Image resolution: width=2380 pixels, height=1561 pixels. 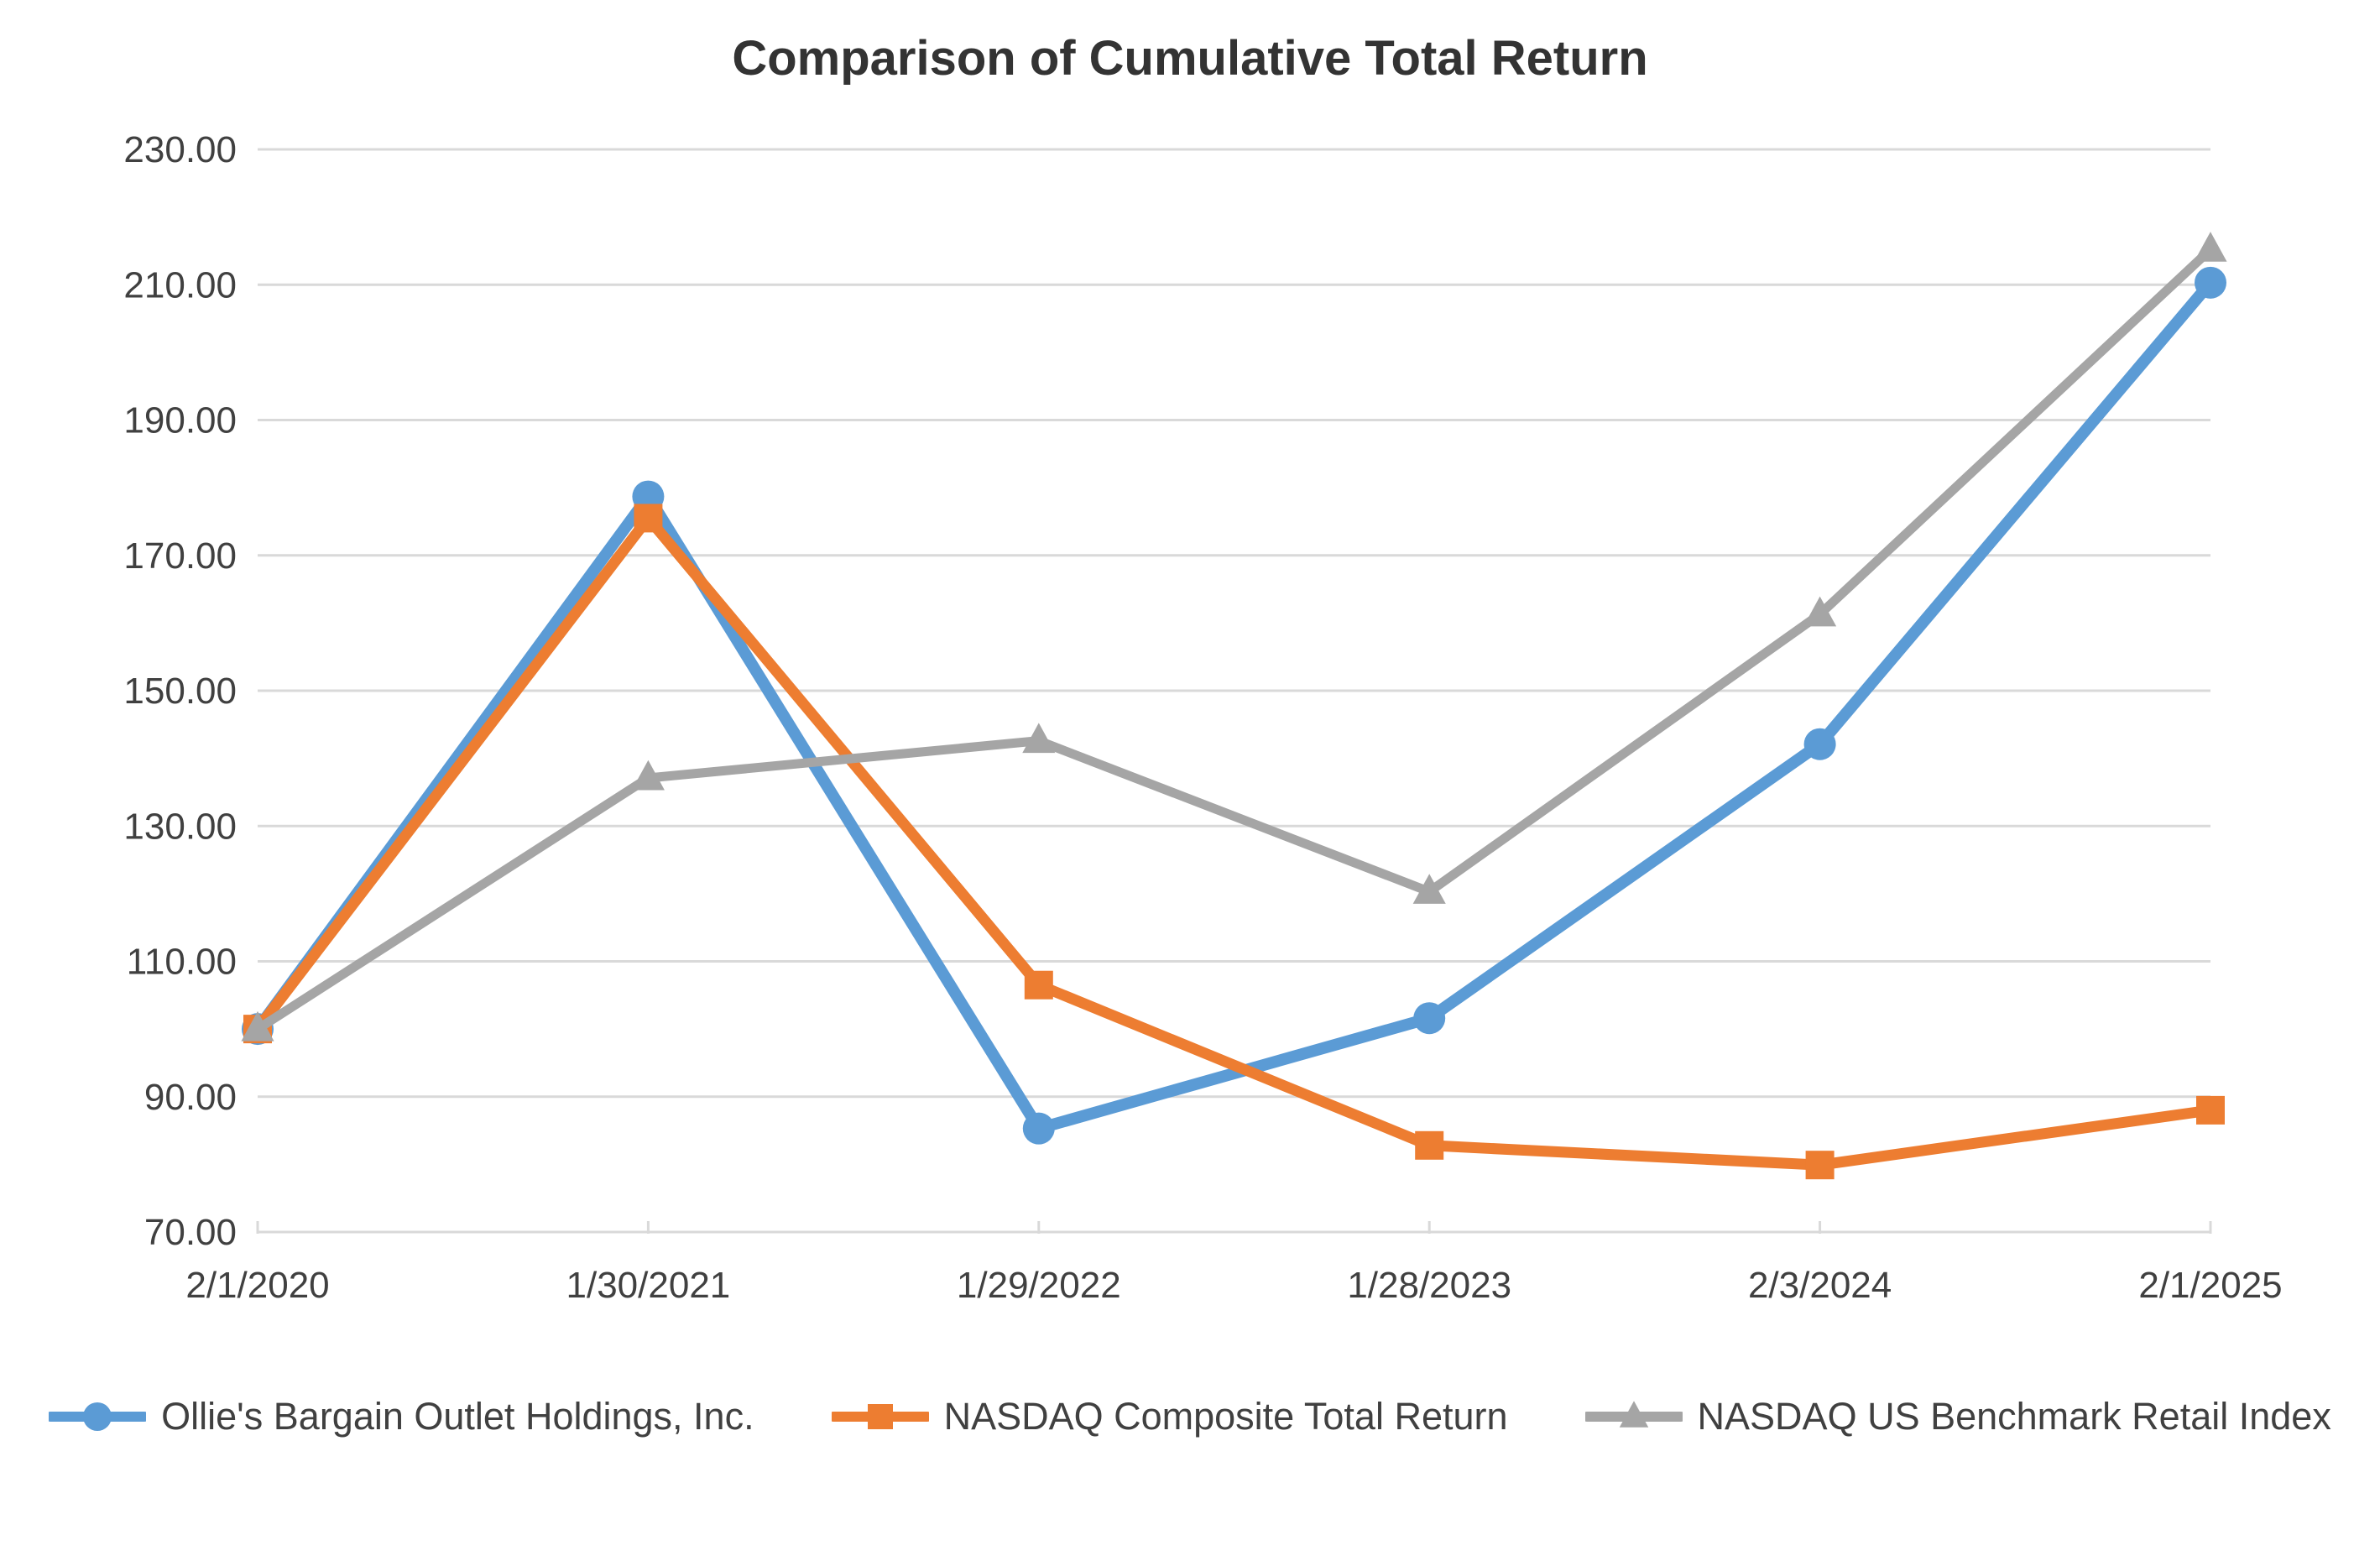 What do you see at coordinates (180, 284) in the screenshot?
I see `y-axis-tick-label: 210.00` at bounding box center [180, 284].